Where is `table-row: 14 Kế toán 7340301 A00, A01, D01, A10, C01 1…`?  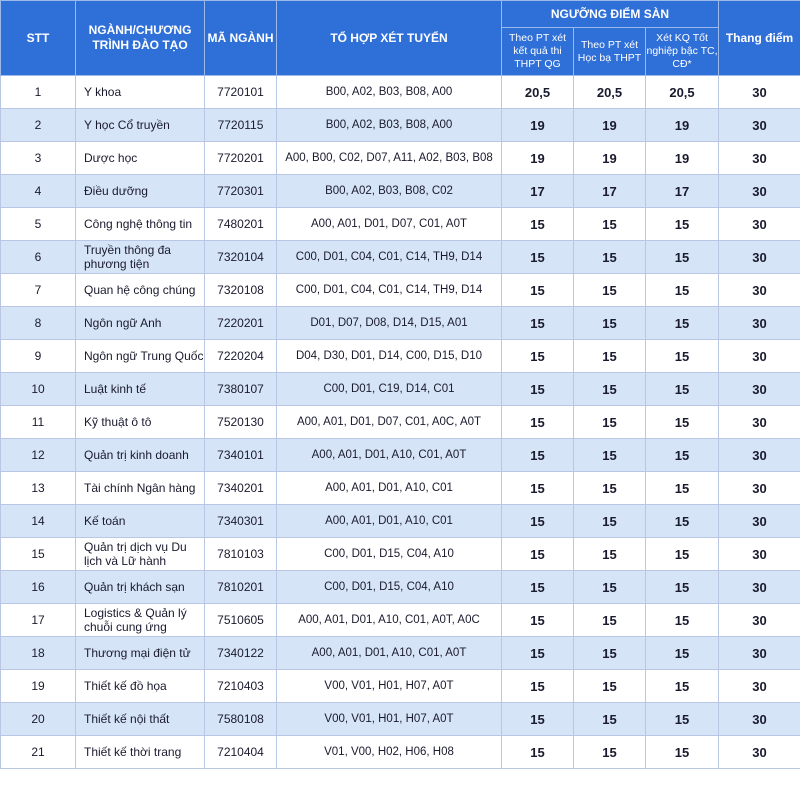 table-row: 14 Kế toán 7340301 A00, A01, D01, A10, C01 1… is located at coordinates (400, 521).